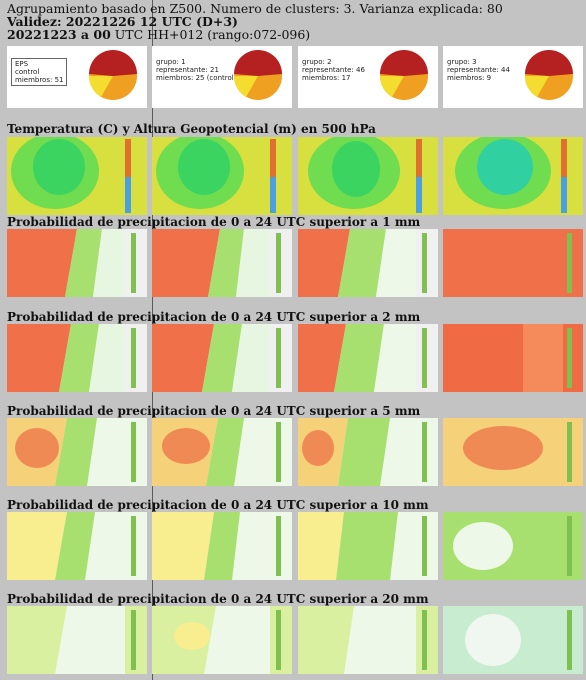  What do you see at coordinates (295, 177) in the screenshot?
I see `temperature-row` at bounding box center [295, 177].